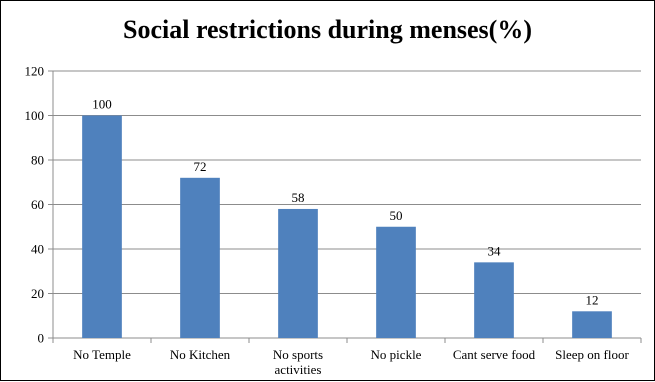 This screenshot has height=382, width=655. Describe the element at coordinates (200, 166) in the screenshot. I see `data-label: 72` at that location.